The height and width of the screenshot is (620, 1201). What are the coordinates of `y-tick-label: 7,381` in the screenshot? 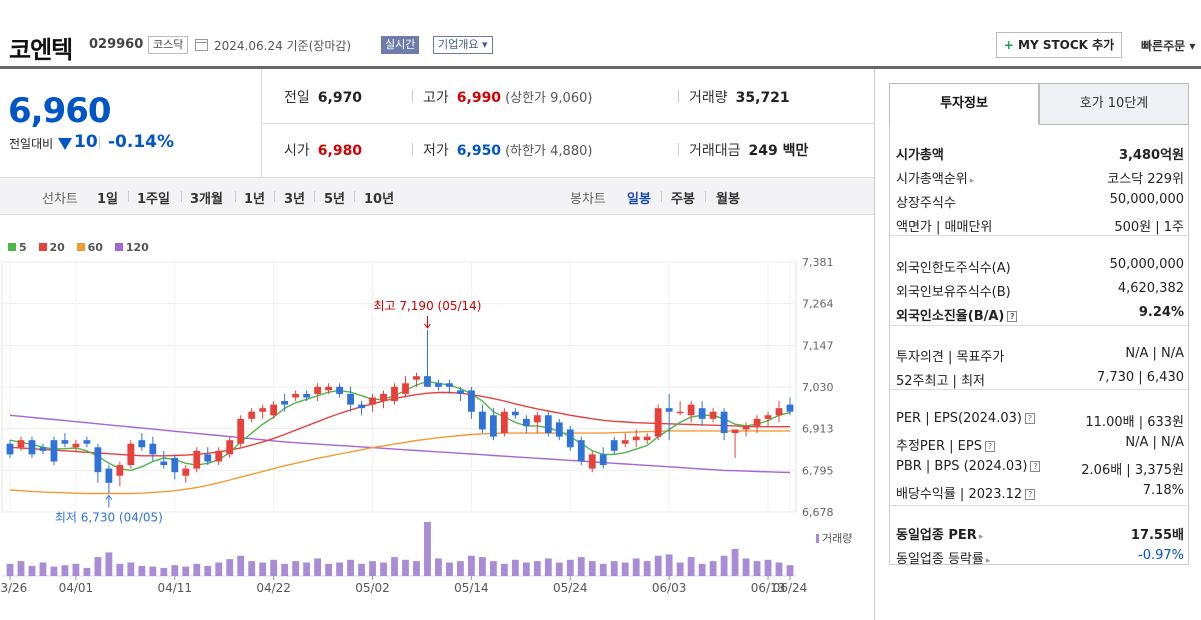 It's located at (818, 262).